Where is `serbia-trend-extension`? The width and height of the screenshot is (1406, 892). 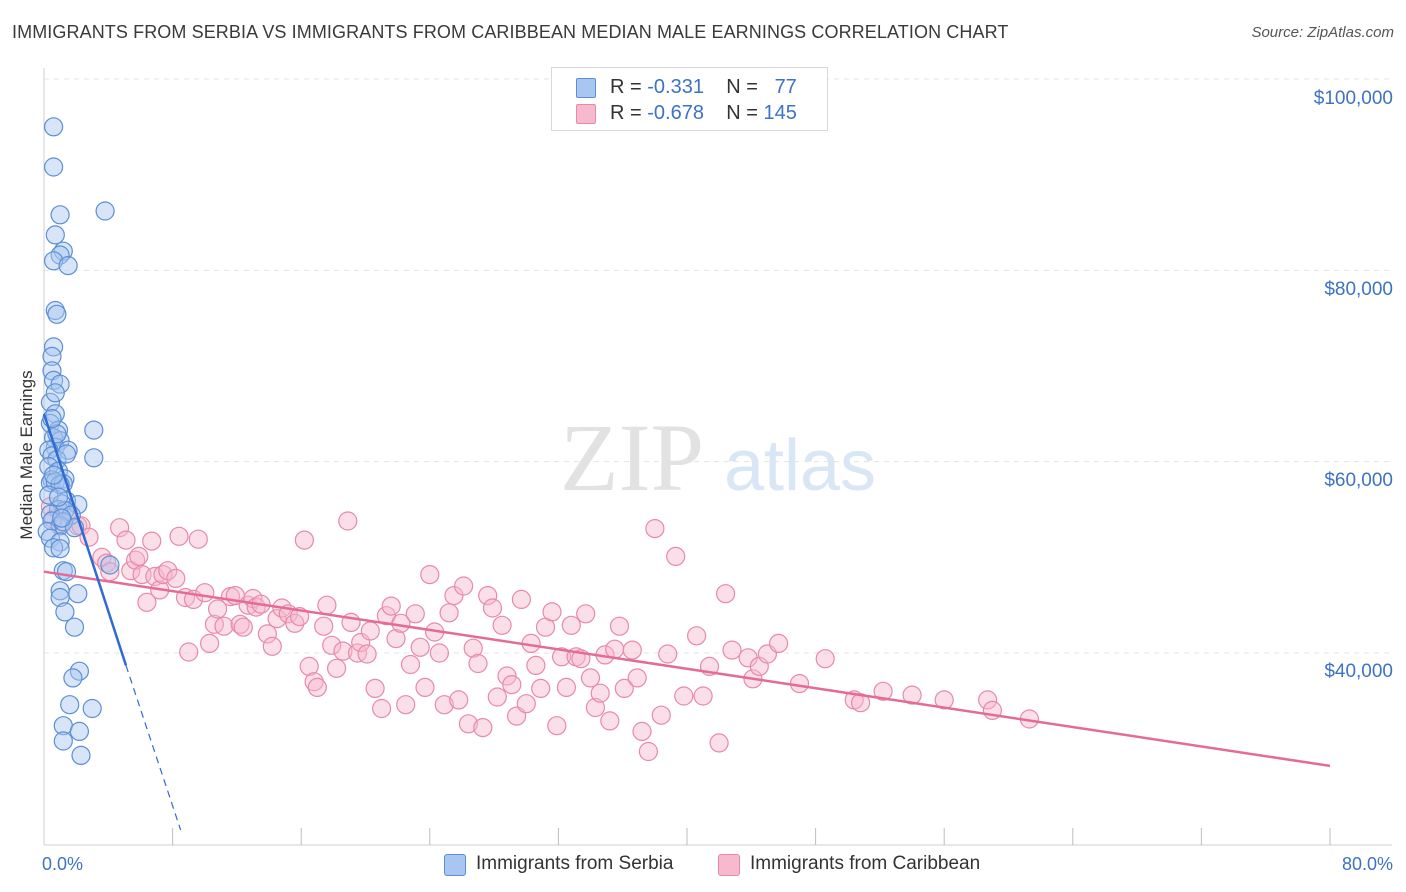 serbia-trend-extension is located at coordinates (153, 748).